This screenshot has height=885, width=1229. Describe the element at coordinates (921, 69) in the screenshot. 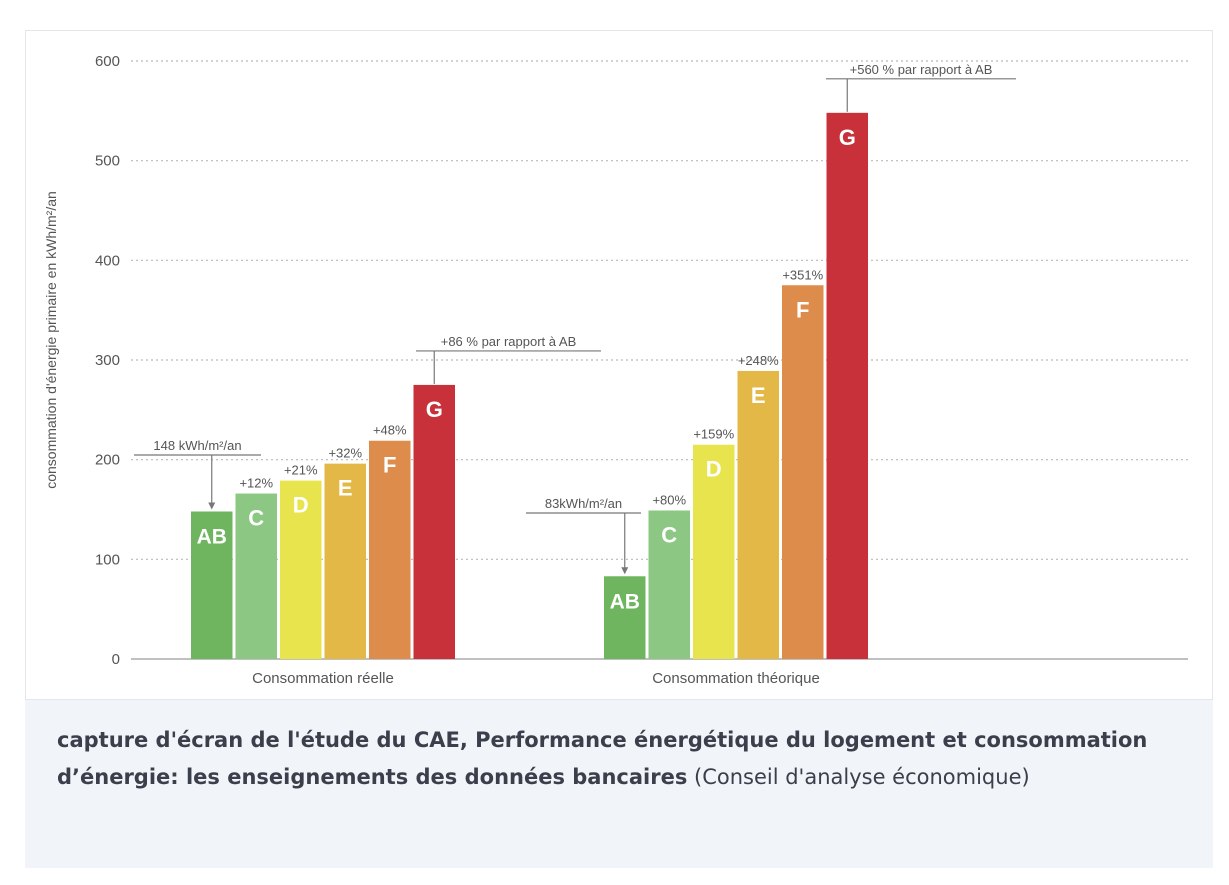

I see `top-label: +560 % par rapport à AB` at that location.